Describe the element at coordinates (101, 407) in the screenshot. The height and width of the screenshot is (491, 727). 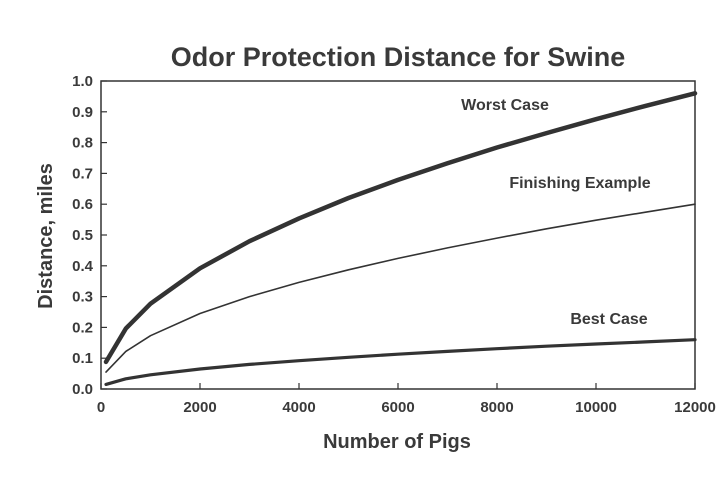
I see `x-tick-label: 0` at that location.